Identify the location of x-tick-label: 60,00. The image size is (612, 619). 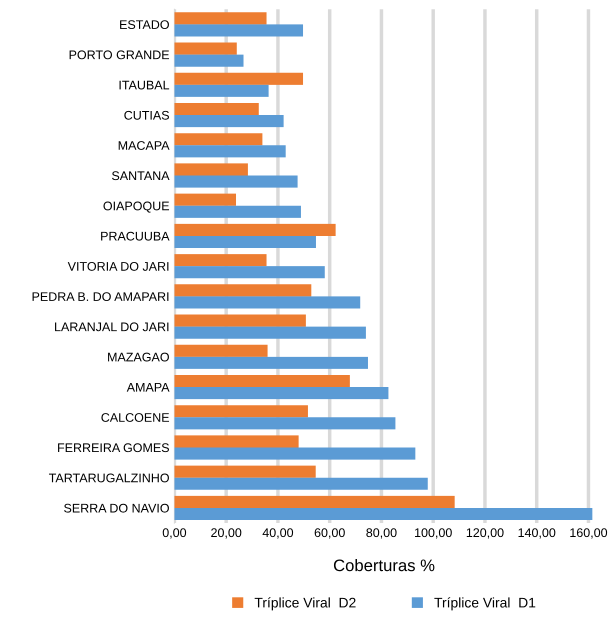
(329, 533).